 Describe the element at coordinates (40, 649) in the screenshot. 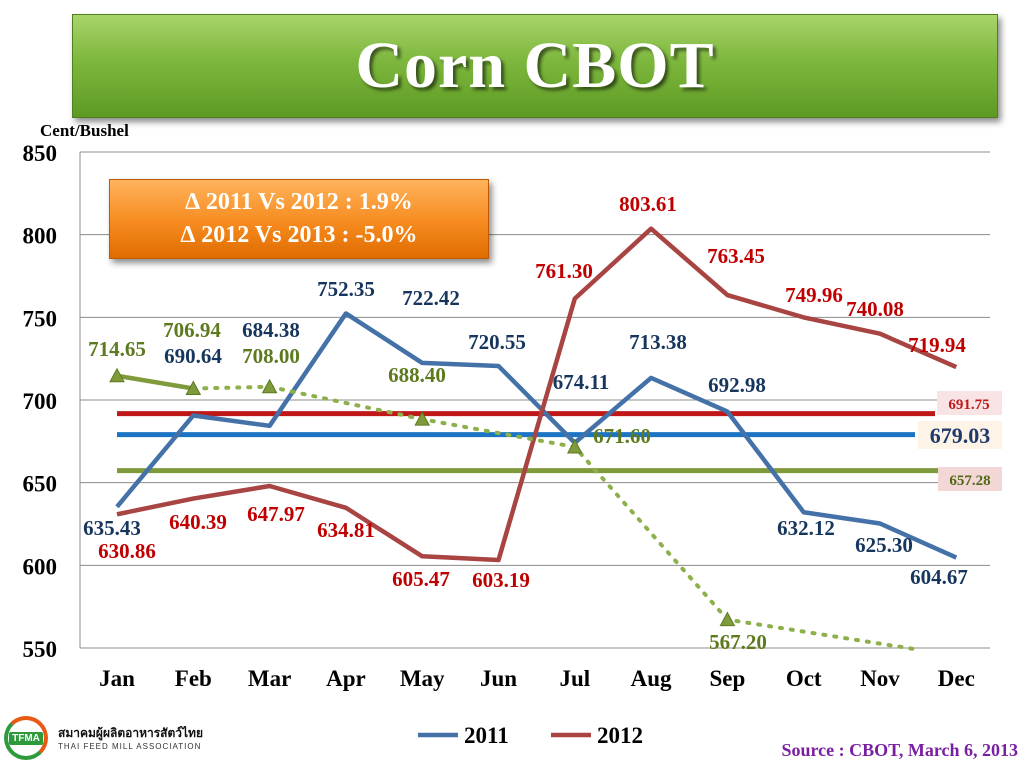

I see `y-tick-label: 550` at that location.